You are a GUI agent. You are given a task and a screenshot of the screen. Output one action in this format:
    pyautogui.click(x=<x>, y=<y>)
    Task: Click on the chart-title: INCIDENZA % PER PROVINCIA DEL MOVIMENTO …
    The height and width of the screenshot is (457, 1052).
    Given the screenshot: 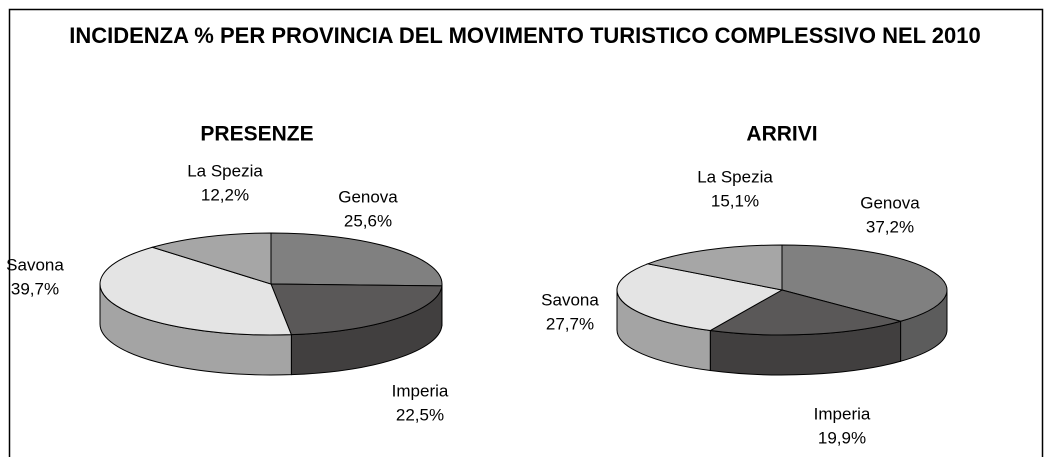 What is the action you would take?
    pyautogui.click(x=525, y=35)
    